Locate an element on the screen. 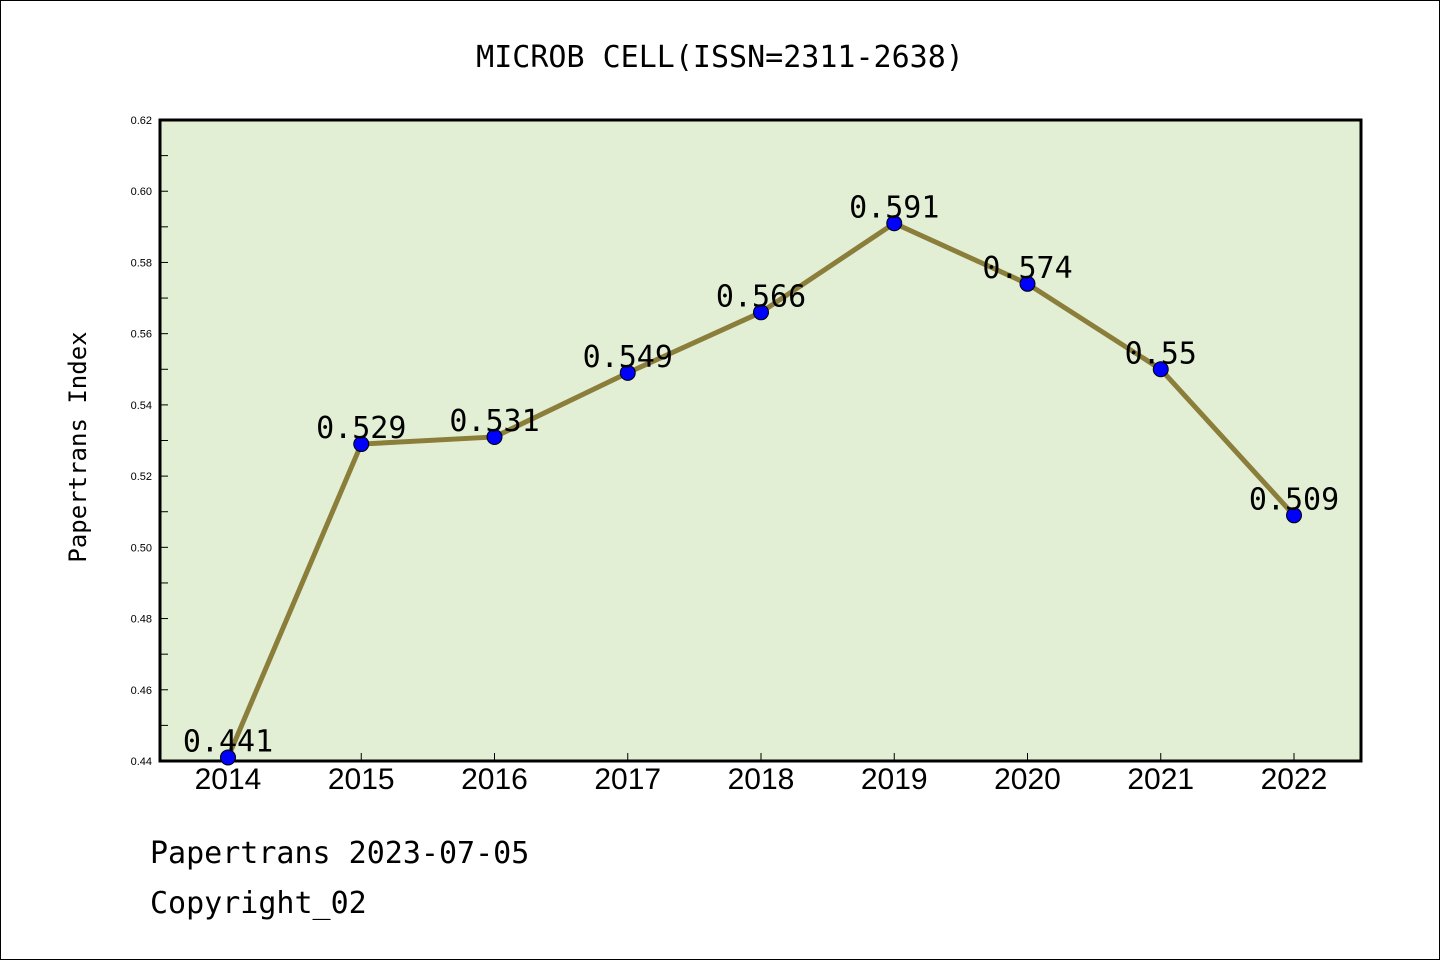  x-tick-label: 2020 is located at coordinates (1027, 779).